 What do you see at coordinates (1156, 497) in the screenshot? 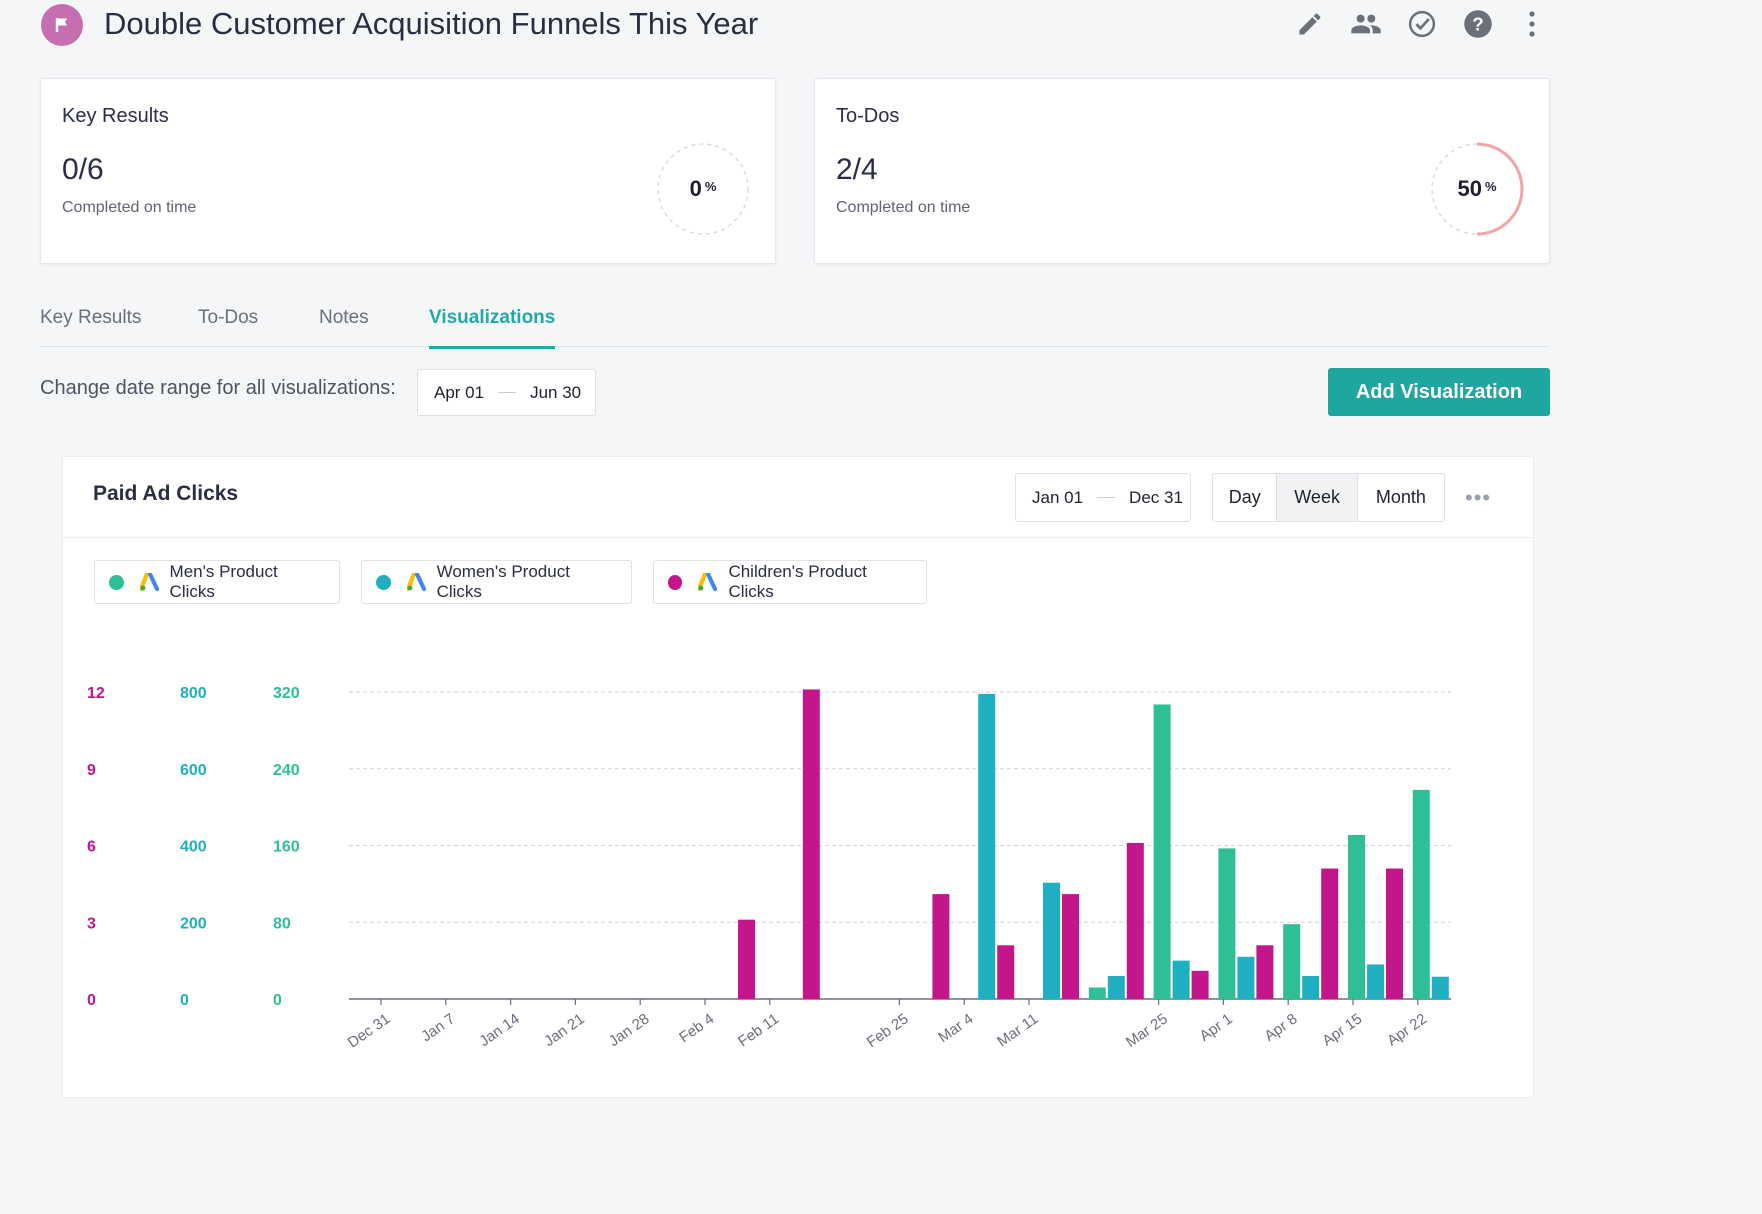
I see `viz-range-end: Dec 31` at bounding box center [1156, 497].